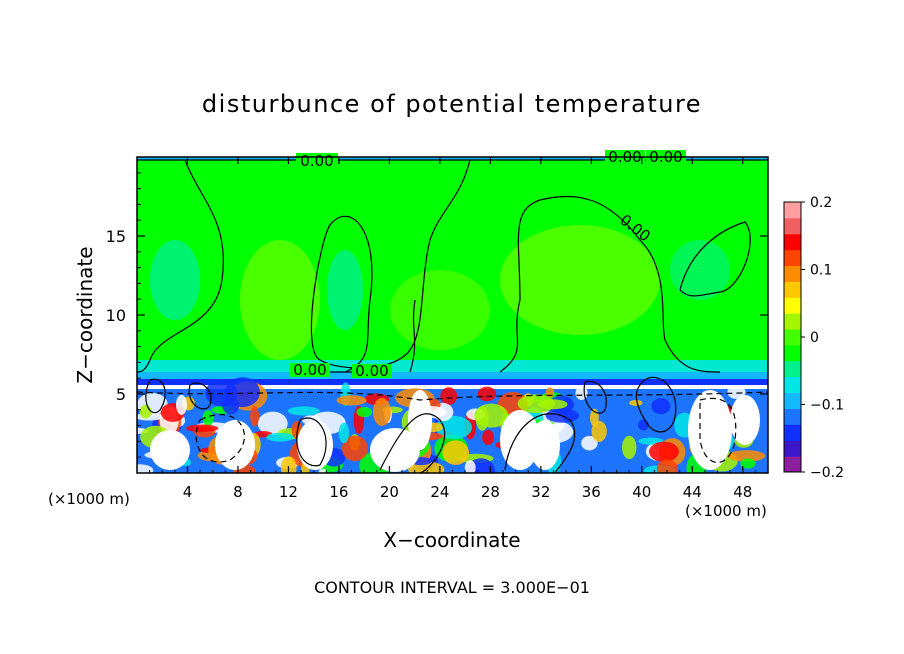  I want to click on colorbar-tick-label: 0.1, so click(821, 271).